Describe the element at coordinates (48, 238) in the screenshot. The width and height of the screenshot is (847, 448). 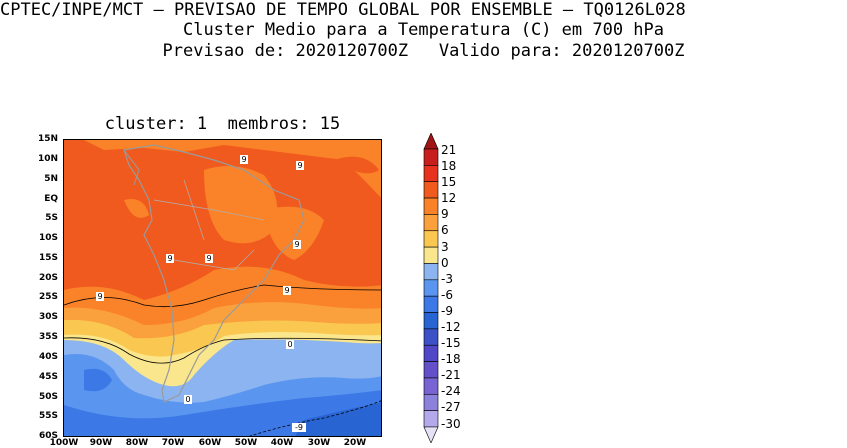
I see `lat-label: 10S` at that location.